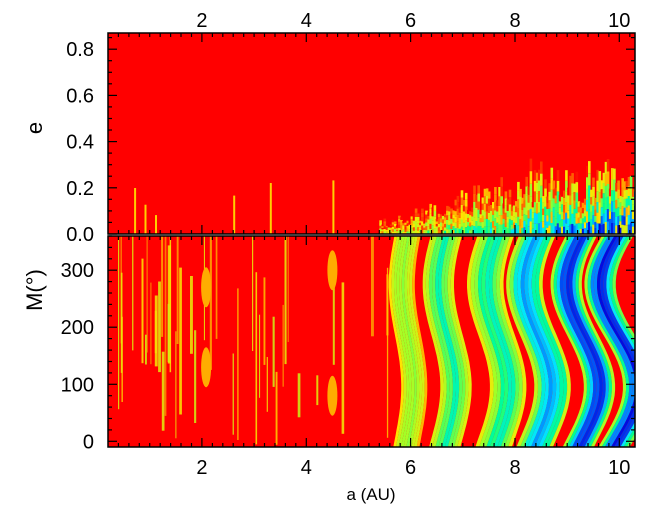  What do you see at coordinates (80, 235) in the screenshot?
I see `y-tick-label: 0.0` at bounding box center [80, 235].